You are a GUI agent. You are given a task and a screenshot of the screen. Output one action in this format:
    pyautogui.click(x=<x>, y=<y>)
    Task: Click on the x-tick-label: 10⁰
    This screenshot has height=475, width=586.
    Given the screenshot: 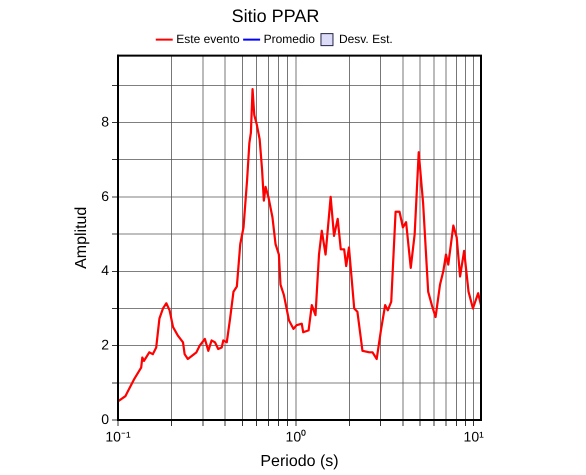 What is the action you would take?
    pyautogui.click(x=296, y=436)
    